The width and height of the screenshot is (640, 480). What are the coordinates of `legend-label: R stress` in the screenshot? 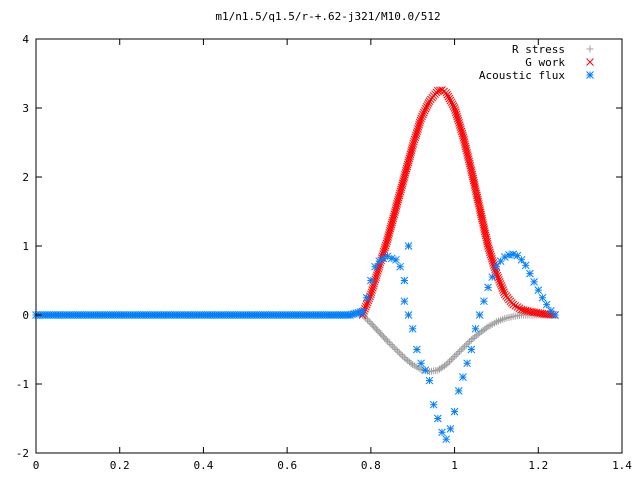 It's located at (538, 49).